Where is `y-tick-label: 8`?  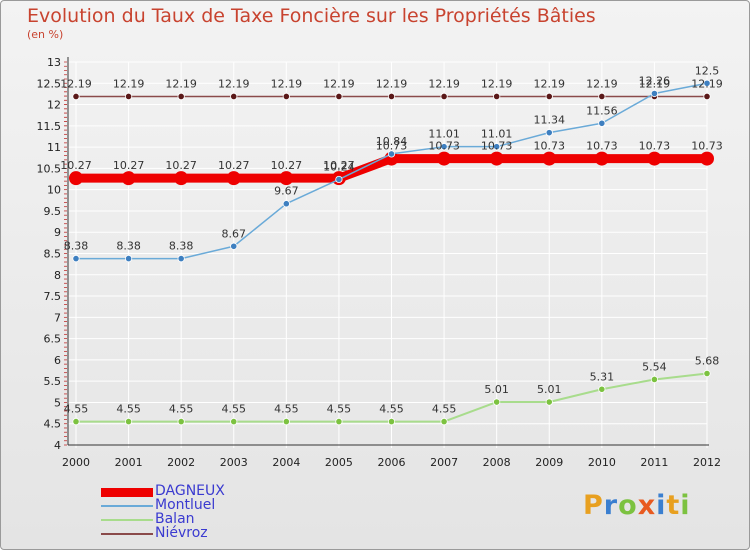
y-tick-label: 8 is located at coordinates (57, 275).